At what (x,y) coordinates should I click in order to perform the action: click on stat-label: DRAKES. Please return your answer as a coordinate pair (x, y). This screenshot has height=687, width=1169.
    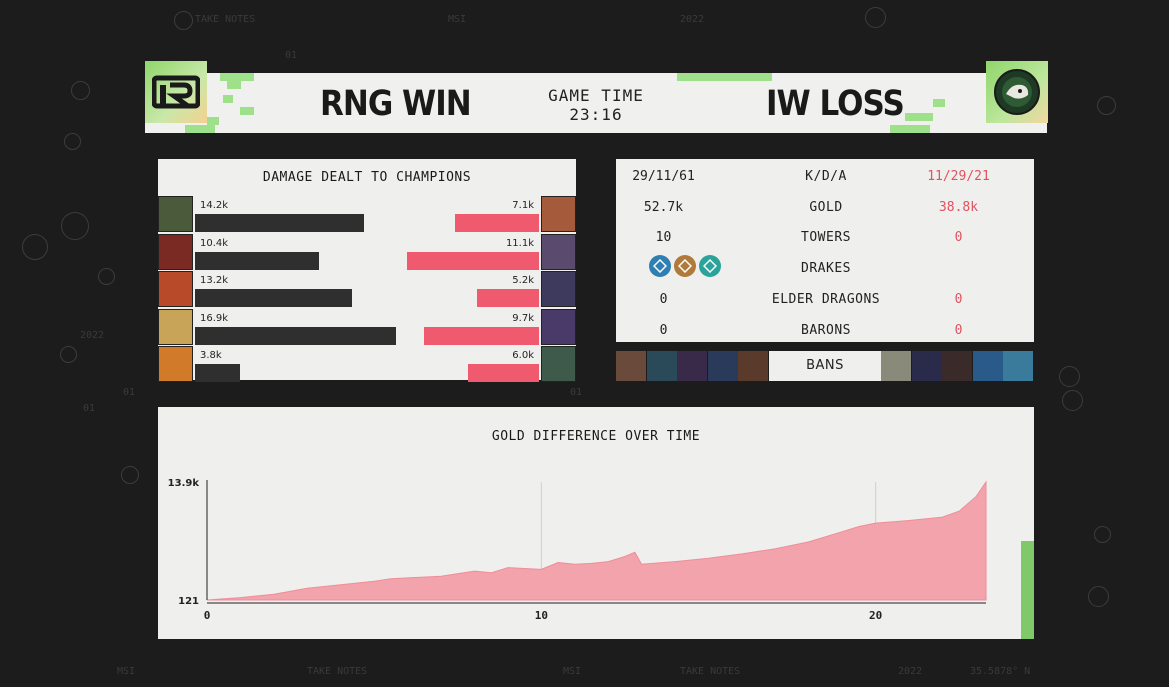
    Looking at the image, I should click on (826, 269).